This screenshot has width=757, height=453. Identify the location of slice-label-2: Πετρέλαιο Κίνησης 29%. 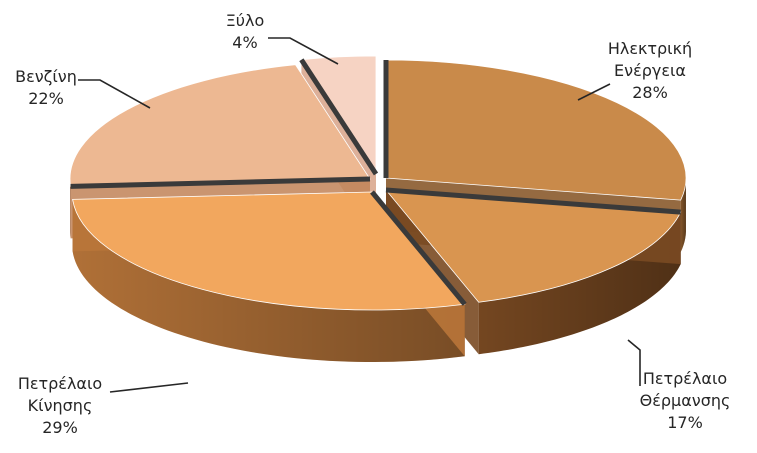
(60, 405).